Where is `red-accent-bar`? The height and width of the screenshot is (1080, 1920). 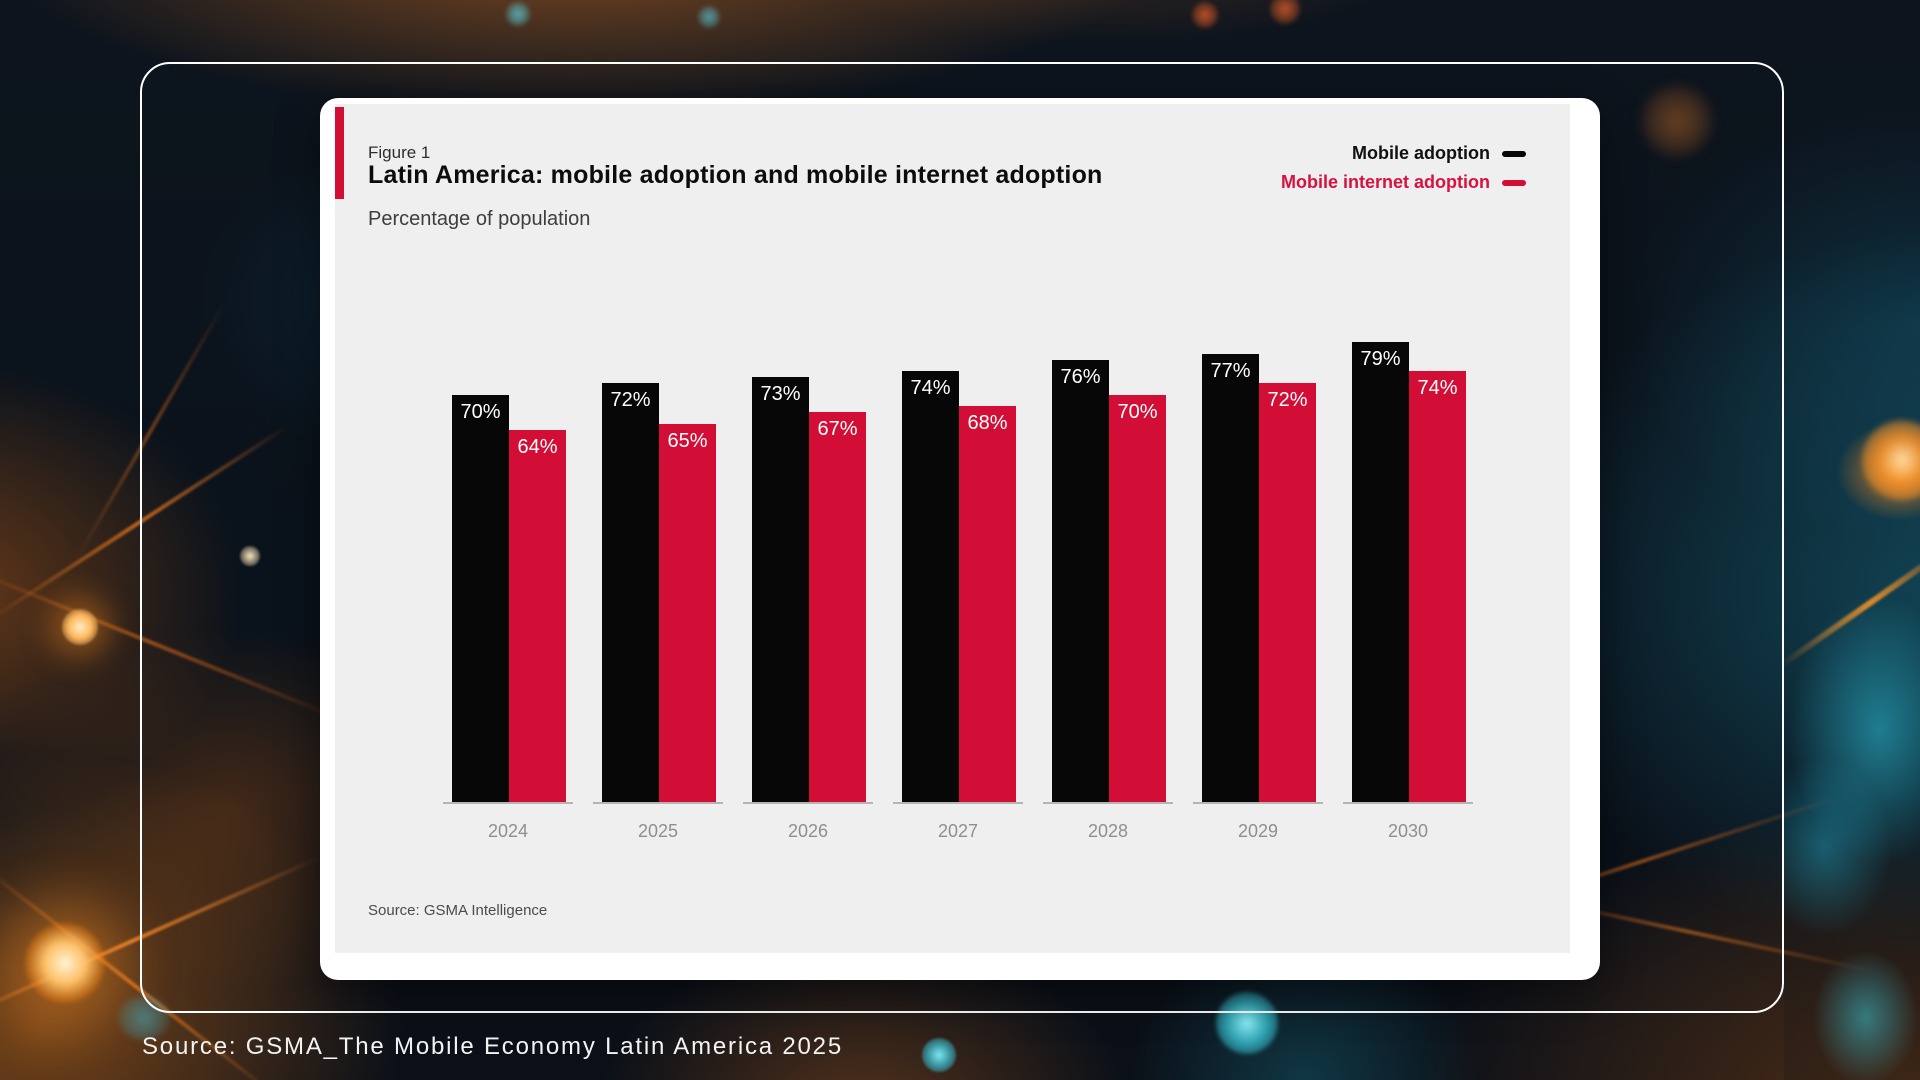 red-accent-bar is located at coordinates (339, 153).